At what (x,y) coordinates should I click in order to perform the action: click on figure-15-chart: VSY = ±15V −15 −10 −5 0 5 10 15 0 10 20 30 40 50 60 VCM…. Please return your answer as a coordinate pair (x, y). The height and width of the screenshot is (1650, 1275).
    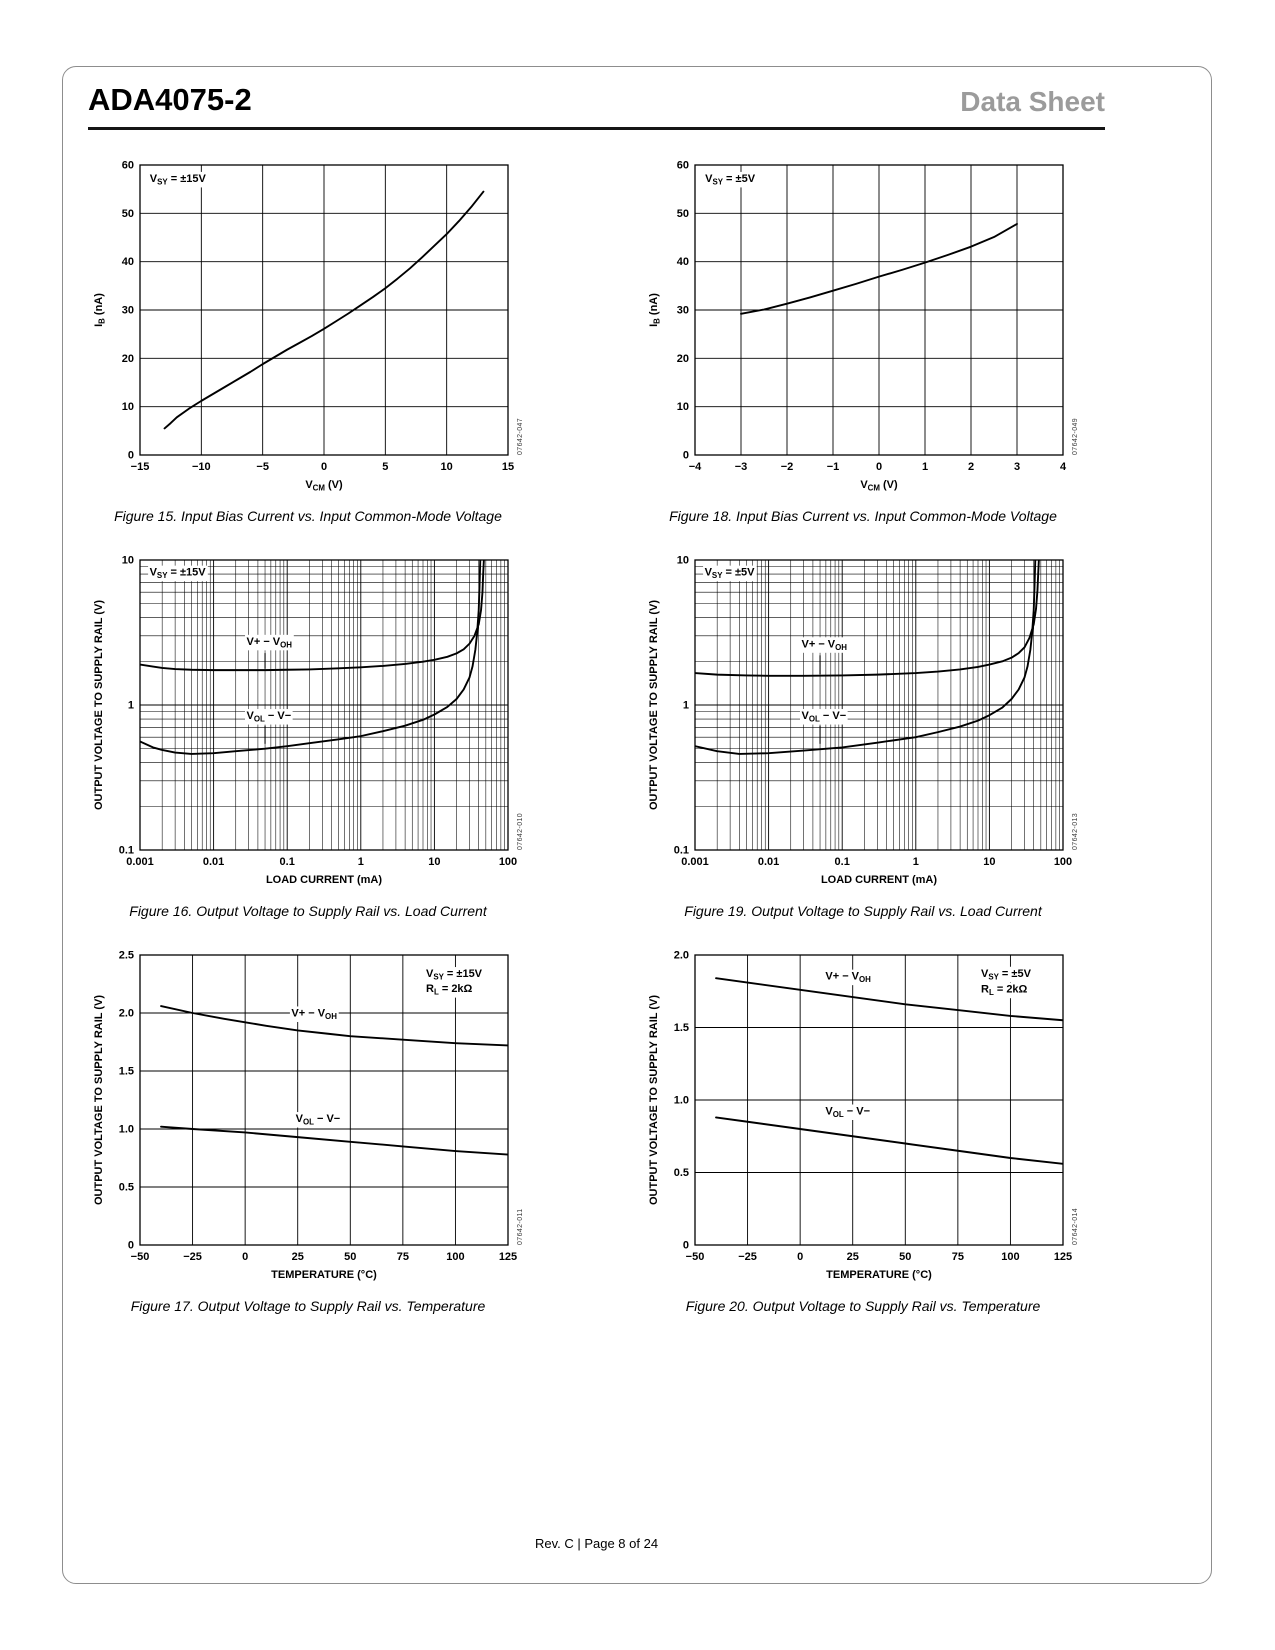
    Looking at the image, I should click on (308, 326).